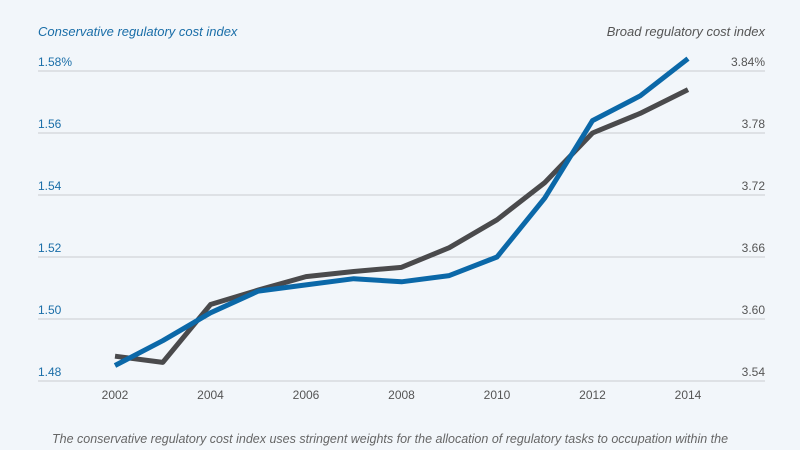 The width and height of the screenshot is (800, 450). I want to click on x-tick-label: 2010, so click(497, 395).